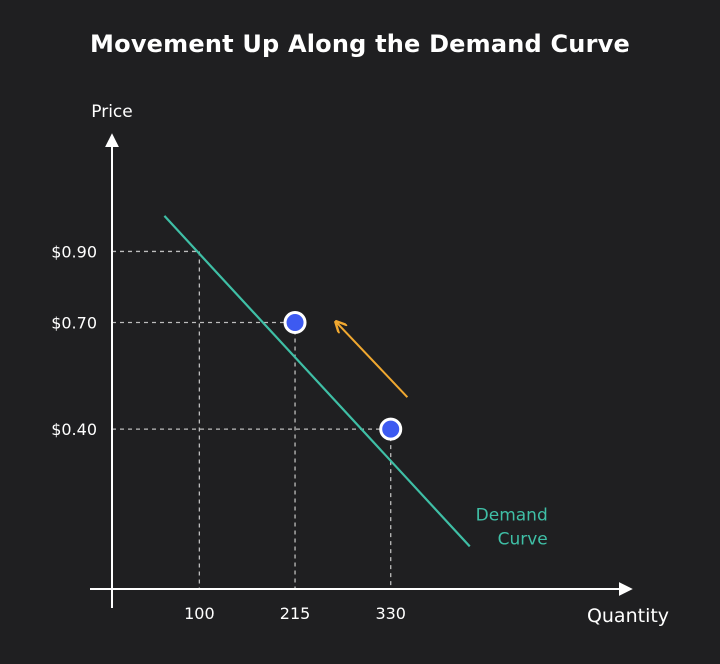 This screenshot has height=664, width=720. Describe the element at coordinates (360, 44) in the screenshot. I see `chart-title: Movement Up Along the Demand Curve` at that location.